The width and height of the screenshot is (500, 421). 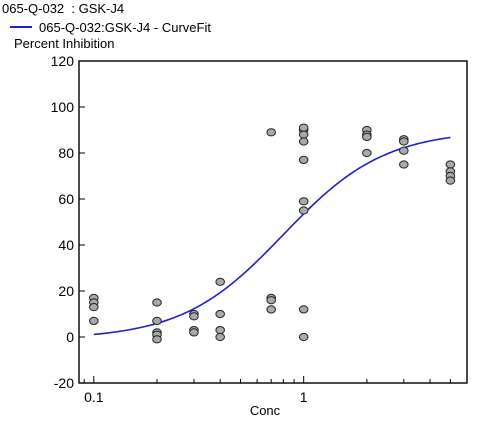 What do you see at coordinates (304, 397) in the screenshot?
I see `x-tick-label: 1` at bounding box center [304, 397].